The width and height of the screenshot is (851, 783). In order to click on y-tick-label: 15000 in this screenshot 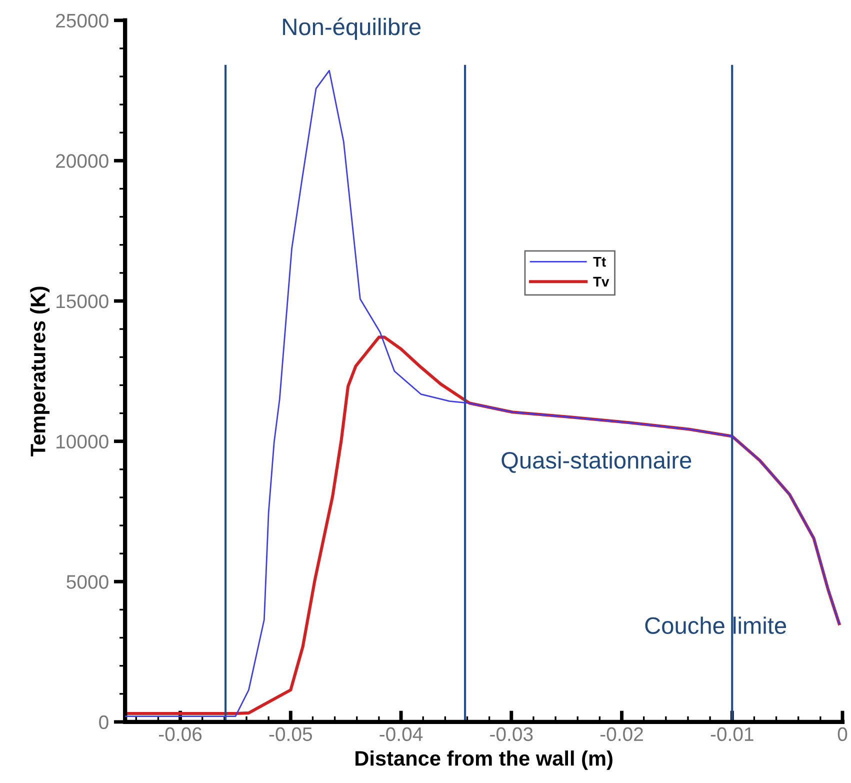, I will do `click(82, 301)`.